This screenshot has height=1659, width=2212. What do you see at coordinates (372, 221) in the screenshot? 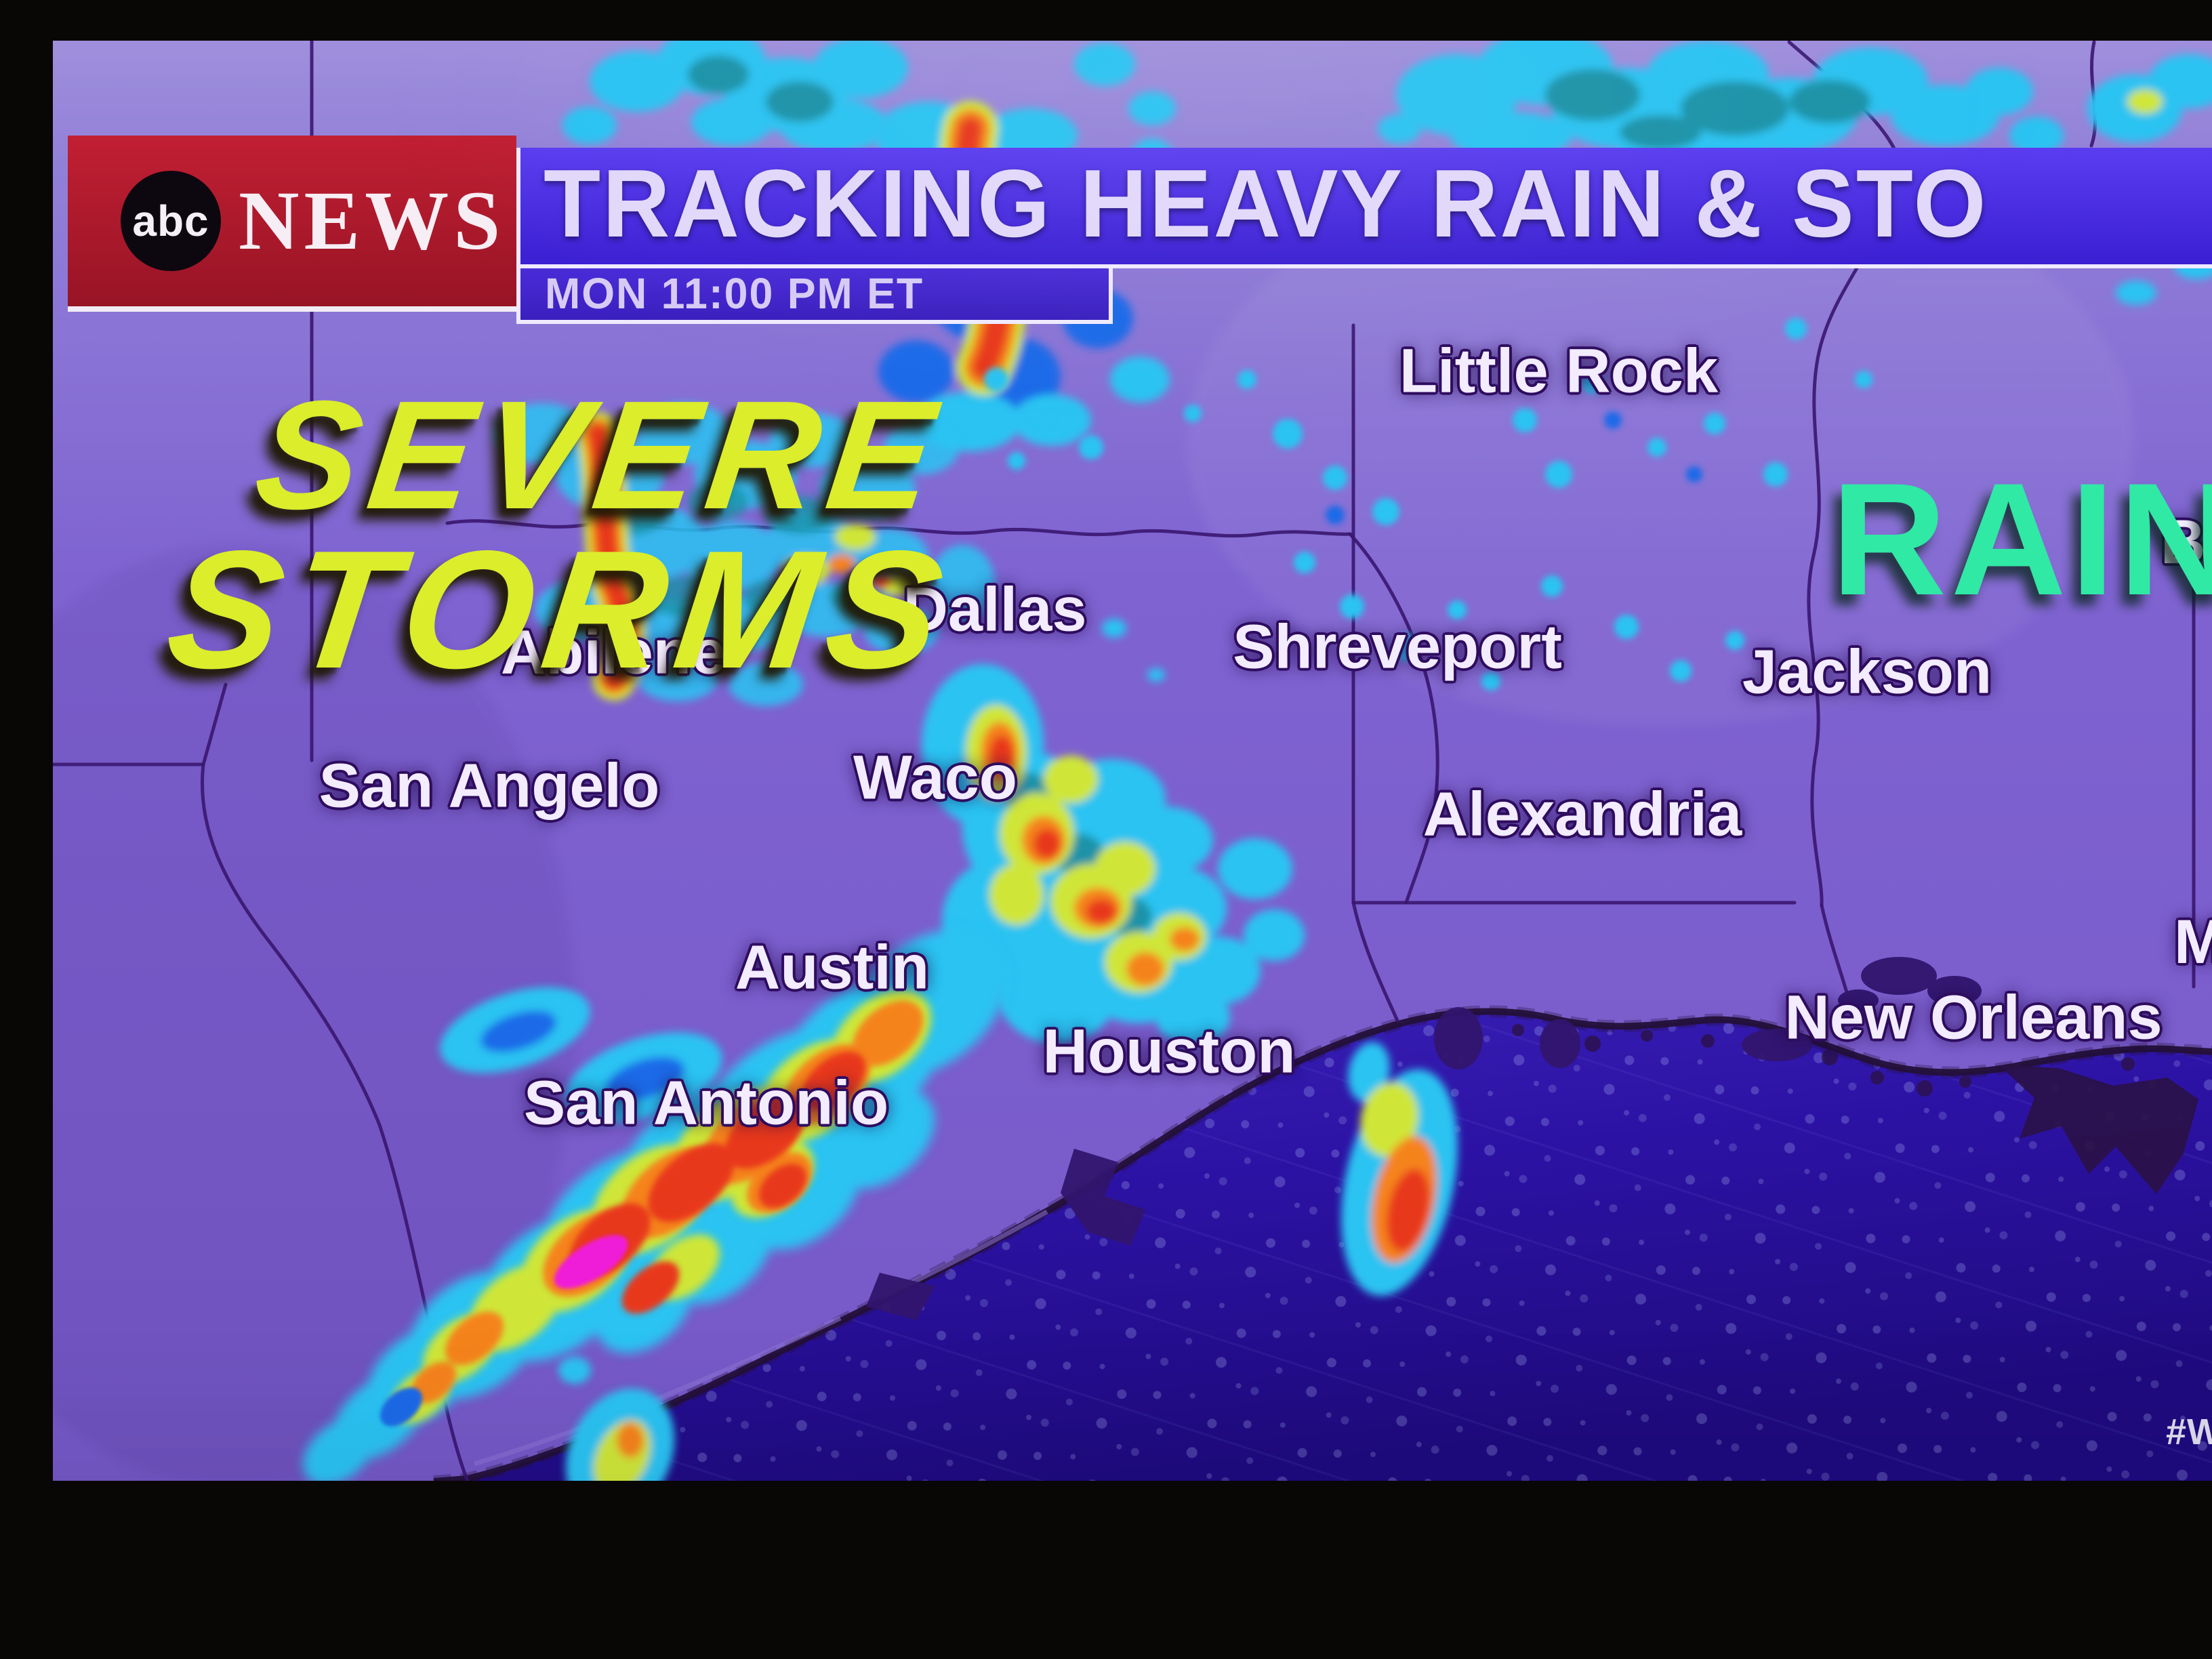
I see `news-wordmark: NEWS` at bounding box center [372, 221].